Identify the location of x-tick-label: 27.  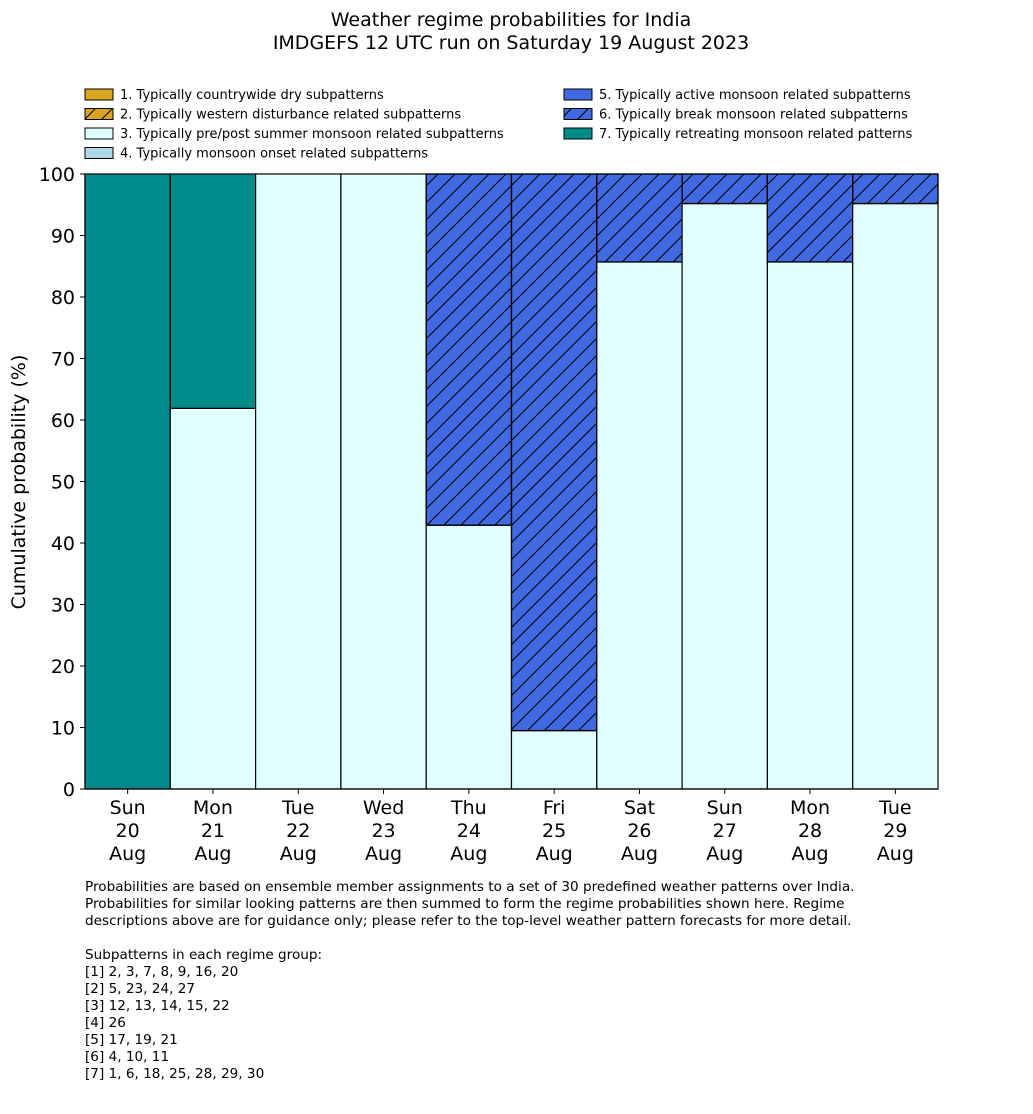
(725, 831).